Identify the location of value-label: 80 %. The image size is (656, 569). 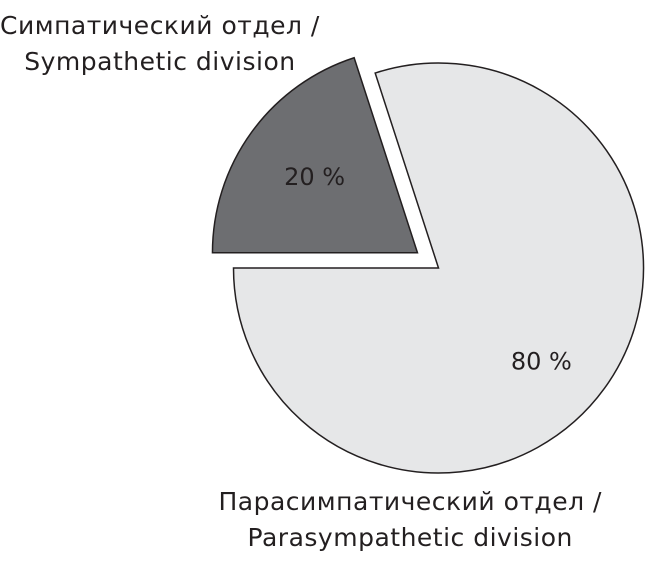
(541, 362).